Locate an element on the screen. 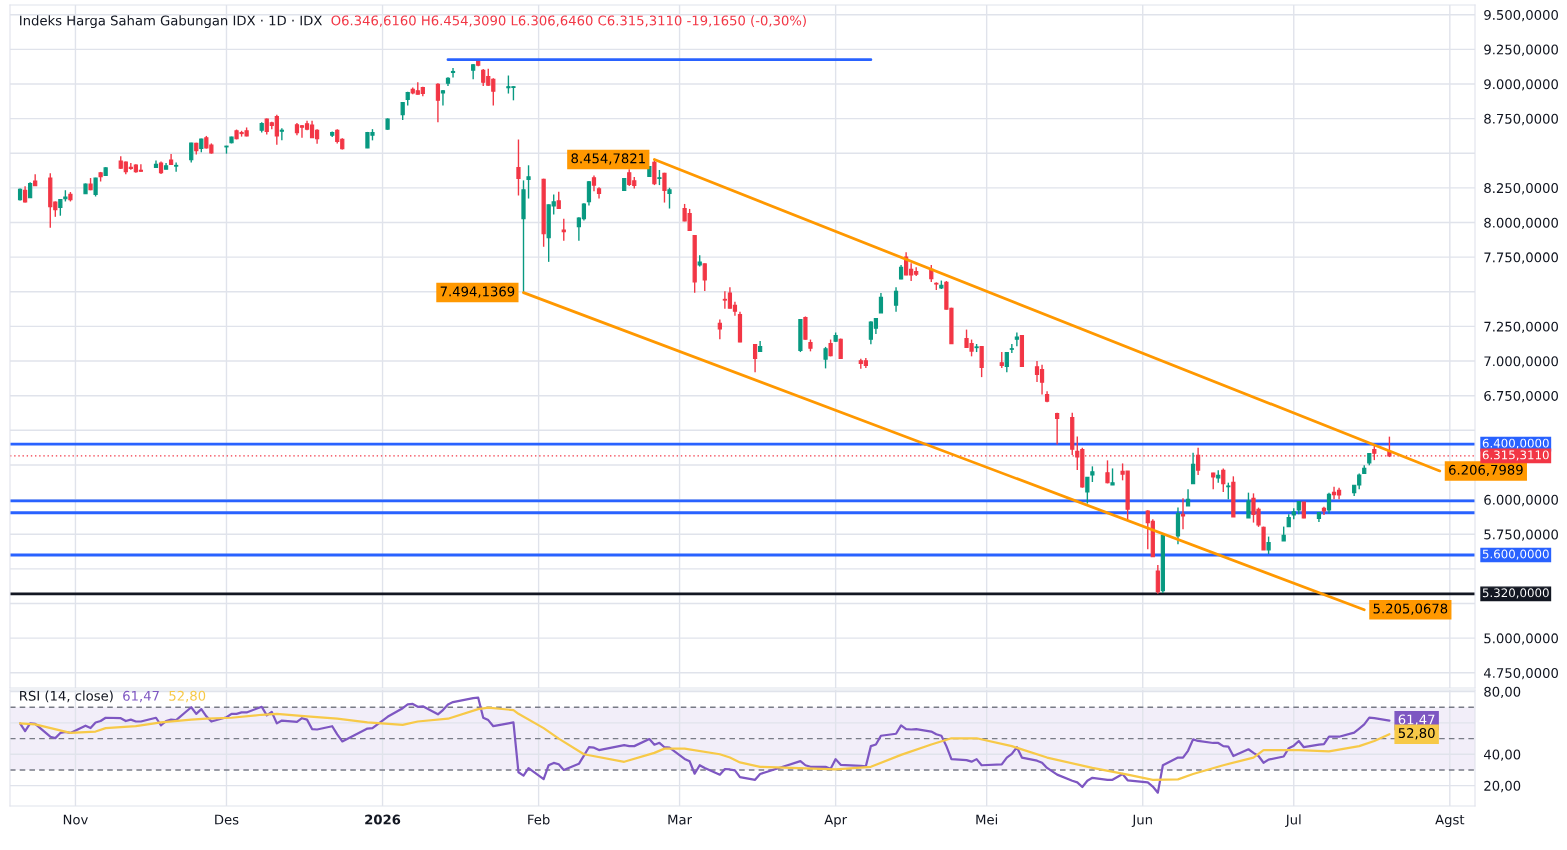  text: Indeks Harga Saham Gabungan IDX · 1D · IDX is located at coordinates (171, 22).